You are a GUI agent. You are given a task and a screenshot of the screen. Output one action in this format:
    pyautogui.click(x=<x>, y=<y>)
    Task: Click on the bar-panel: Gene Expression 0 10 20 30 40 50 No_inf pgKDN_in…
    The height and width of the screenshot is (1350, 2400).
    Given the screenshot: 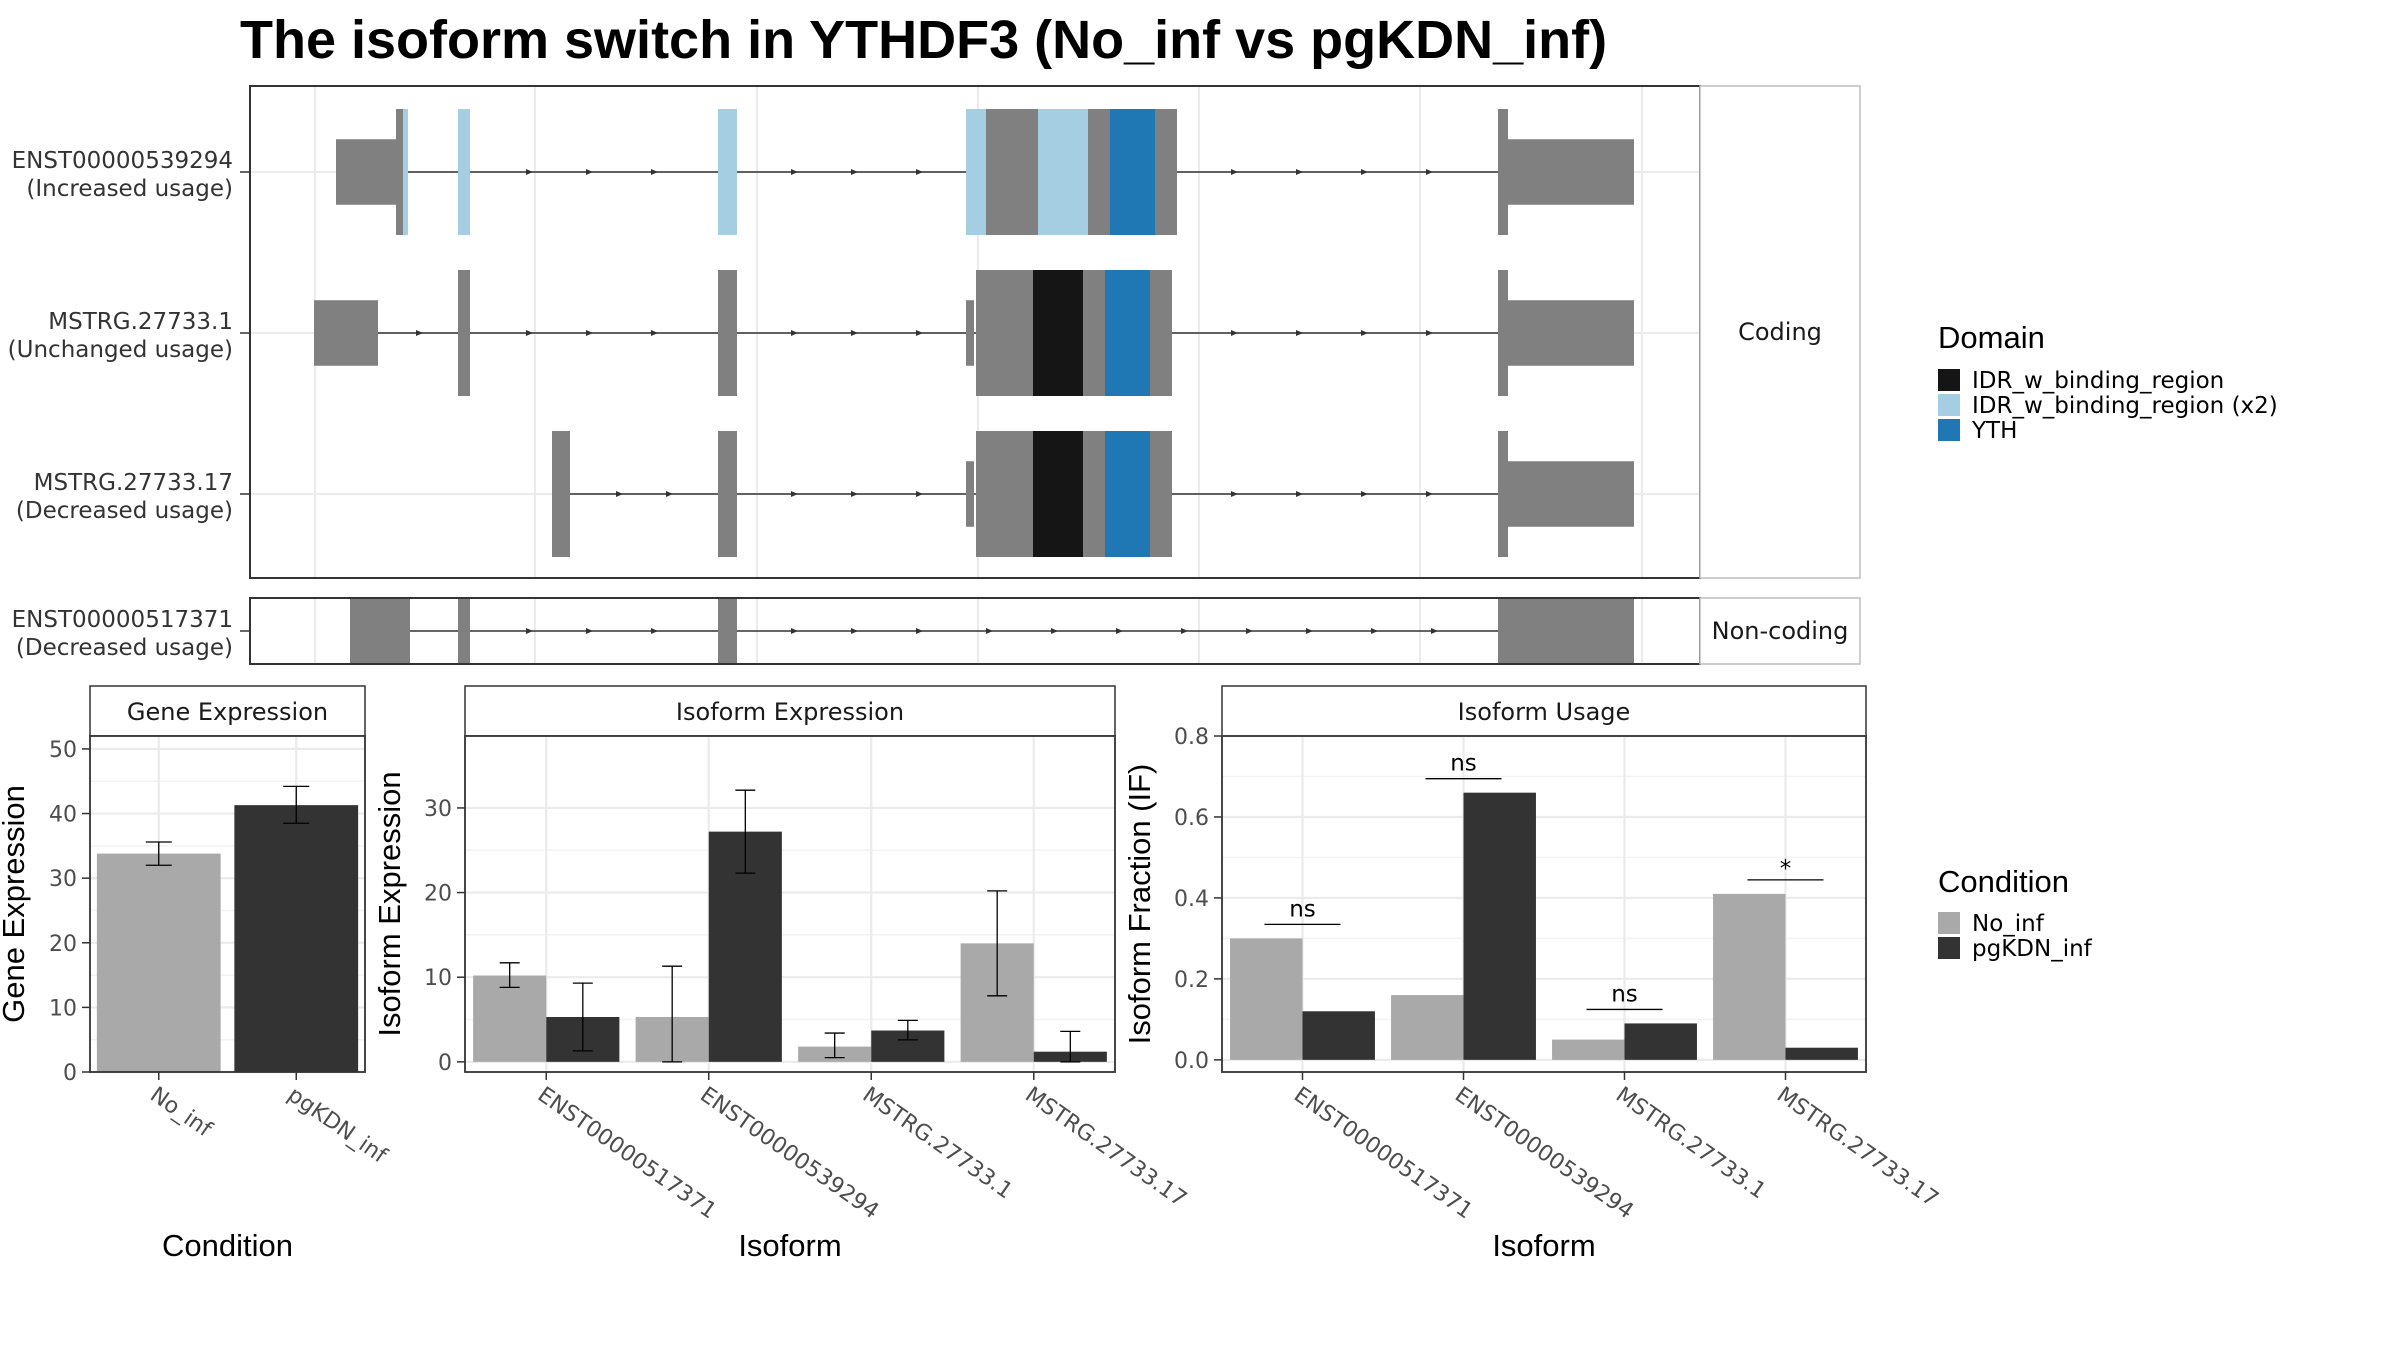 What is the action you would take?
    pyautogui.click(x=196, y=974)
    